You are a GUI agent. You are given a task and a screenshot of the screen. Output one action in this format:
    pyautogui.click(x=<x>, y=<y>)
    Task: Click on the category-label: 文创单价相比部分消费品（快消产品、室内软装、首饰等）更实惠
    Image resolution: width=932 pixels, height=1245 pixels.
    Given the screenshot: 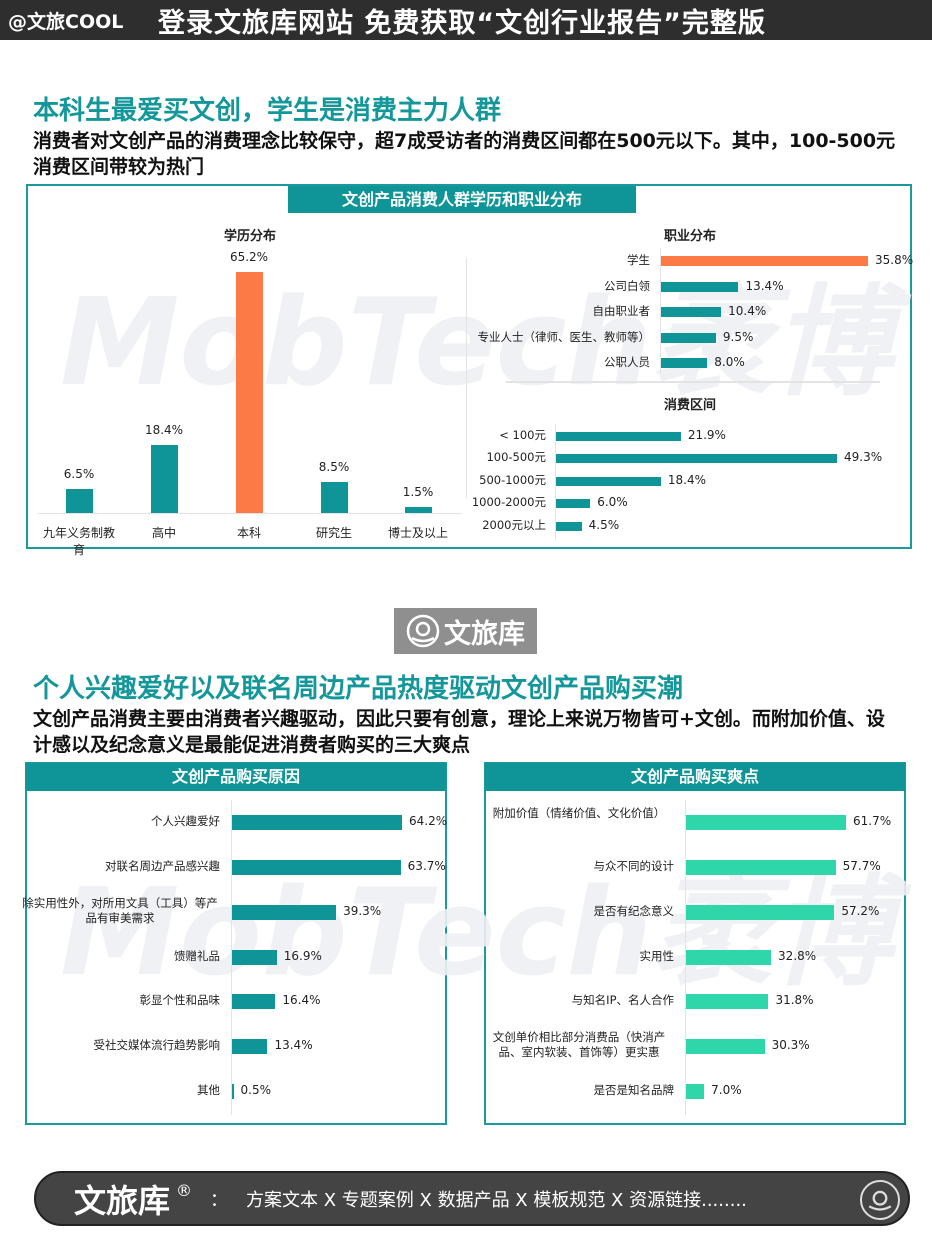 What is the action you would take?
    pyautogui.click(x=579, y=1044)
    